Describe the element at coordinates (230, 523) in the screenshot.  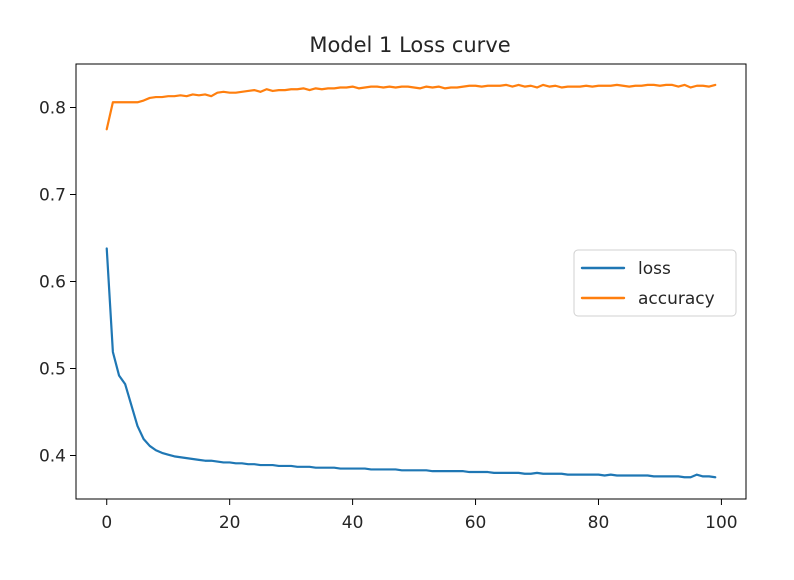
I see `x-tick-label: 20` at that location.